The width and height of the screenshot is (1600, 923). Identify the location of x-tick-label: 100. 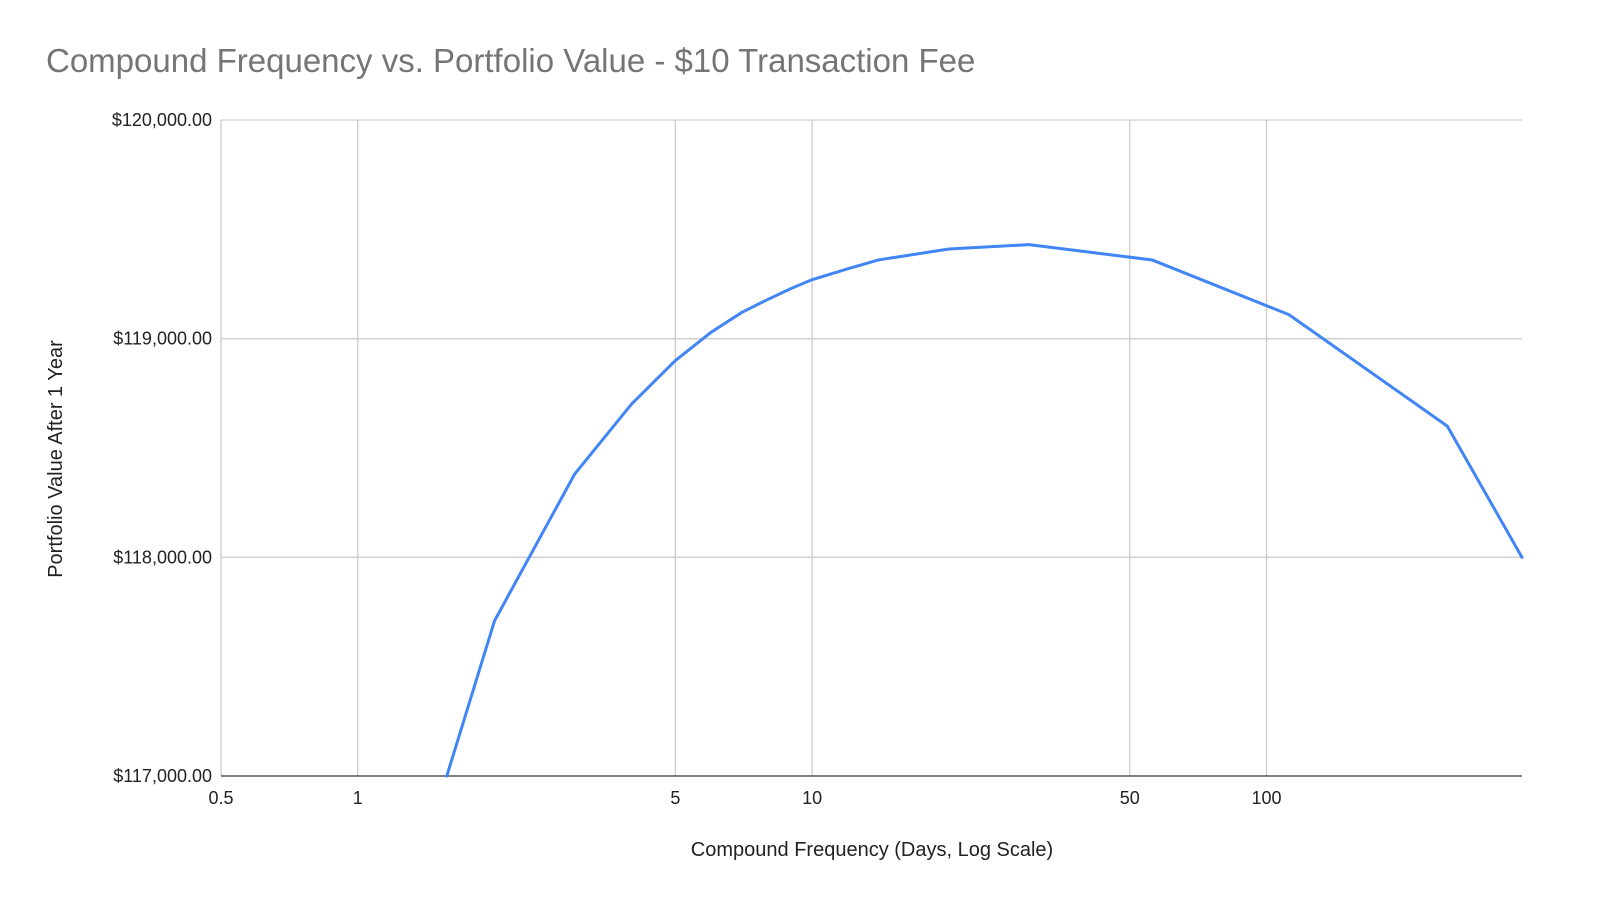
(1266, 798).